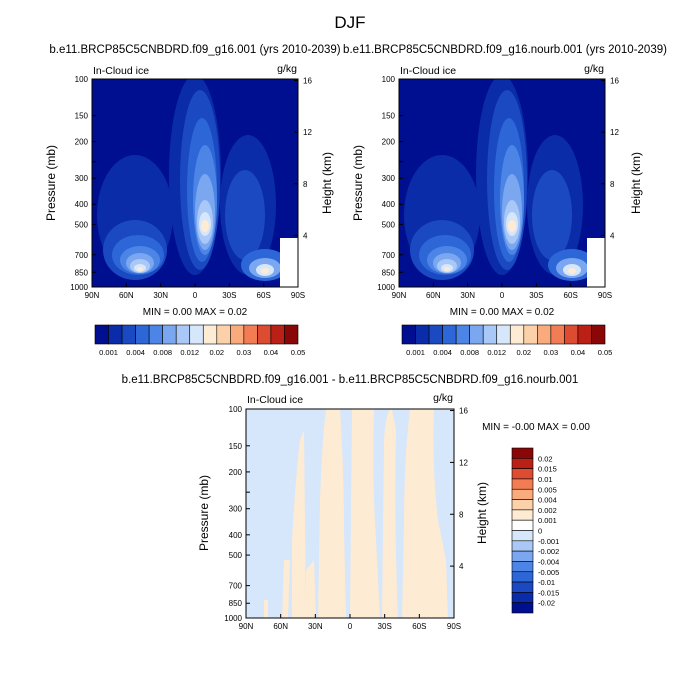 This screenshot has height=700, width=700. Describe the element at coordinates (545, 479) in the screenshot. I see `colorbar-label: 0.01` at that location.